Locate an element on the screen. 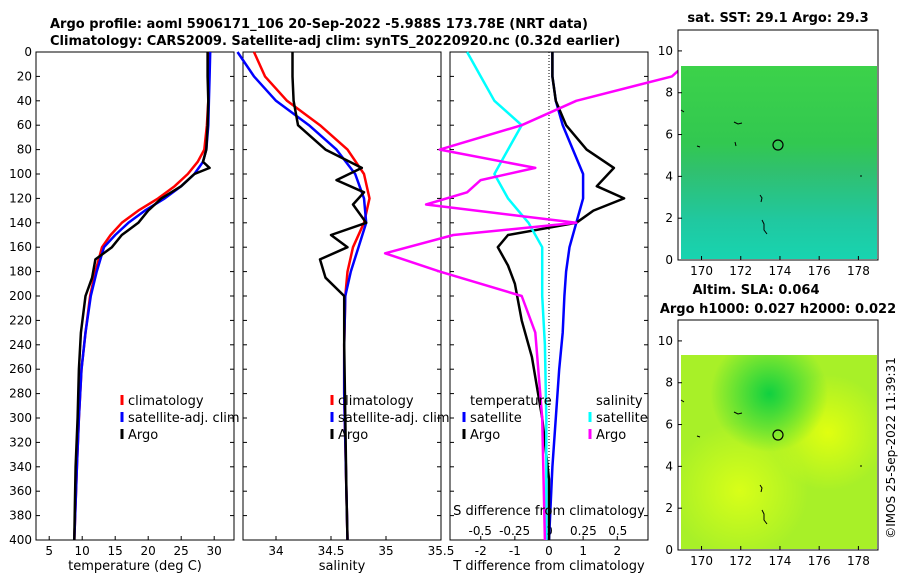 The image size is (900, 580). ytick-label: 200 is located at coordinates (20, 296).